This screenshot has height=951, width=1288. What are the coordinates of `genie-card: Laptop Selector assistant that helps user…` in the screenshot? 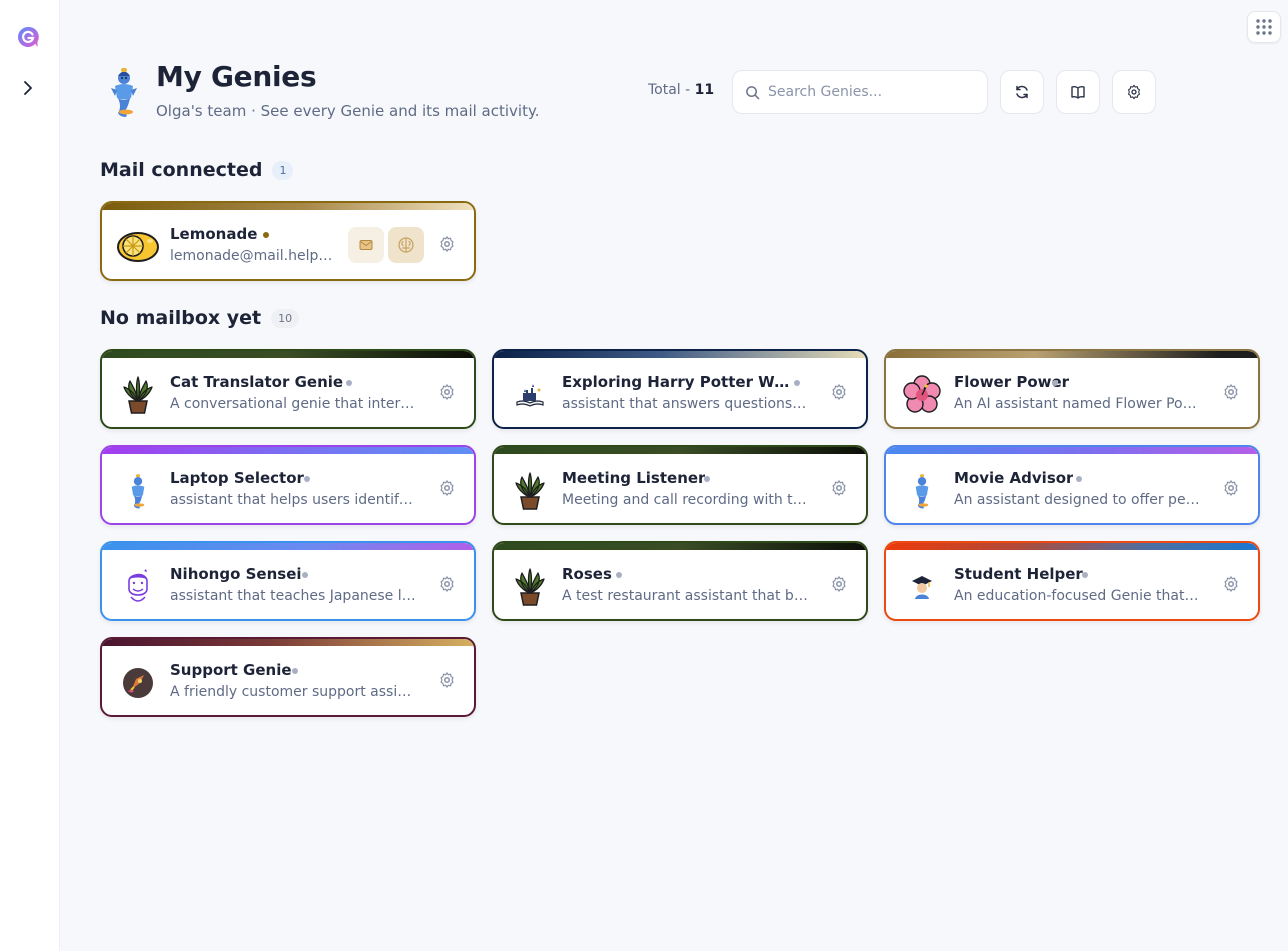 It's located at (288, 485).